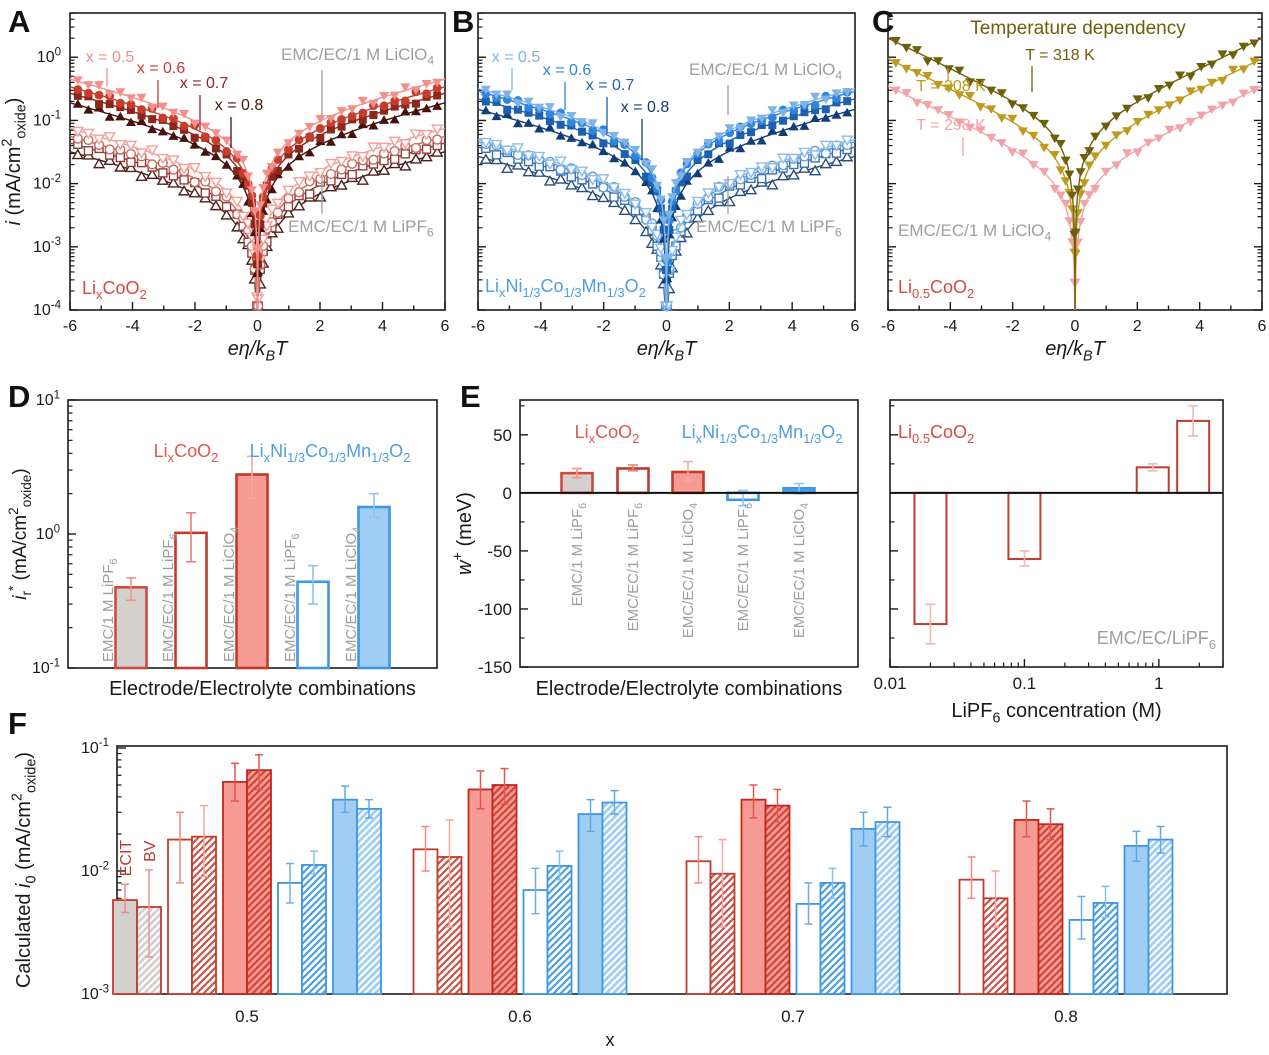 This screenshot has width=1269, height=1055. Describe the element at coordinates (262, 689) in the screenshot. I see `x-axis-title: Electrode/Electrolyte combinations` at that location.